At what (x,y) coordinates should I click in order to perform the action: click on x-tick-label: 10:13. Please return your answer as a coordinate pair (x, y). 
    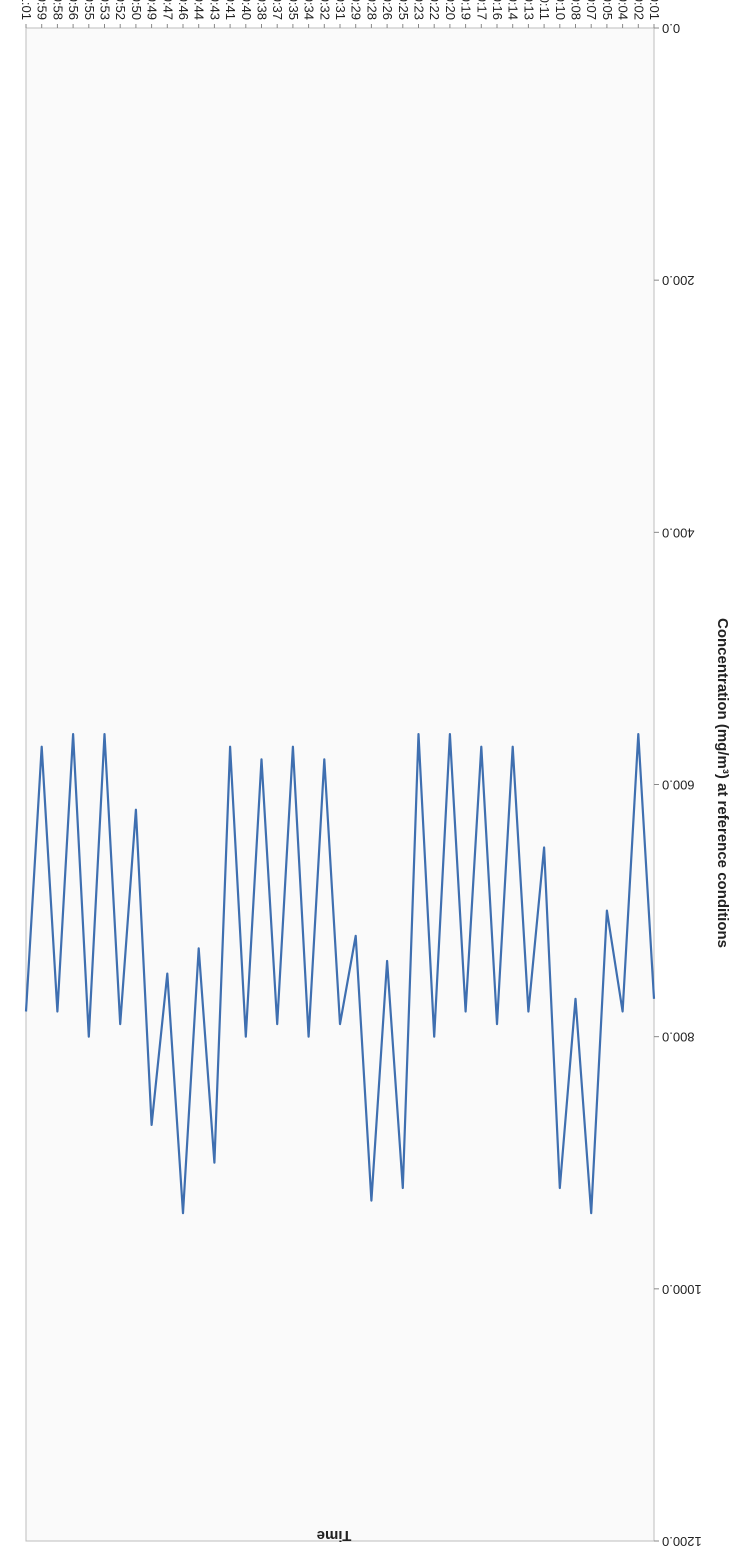
    Looking at the image, I should click on (528, 10).